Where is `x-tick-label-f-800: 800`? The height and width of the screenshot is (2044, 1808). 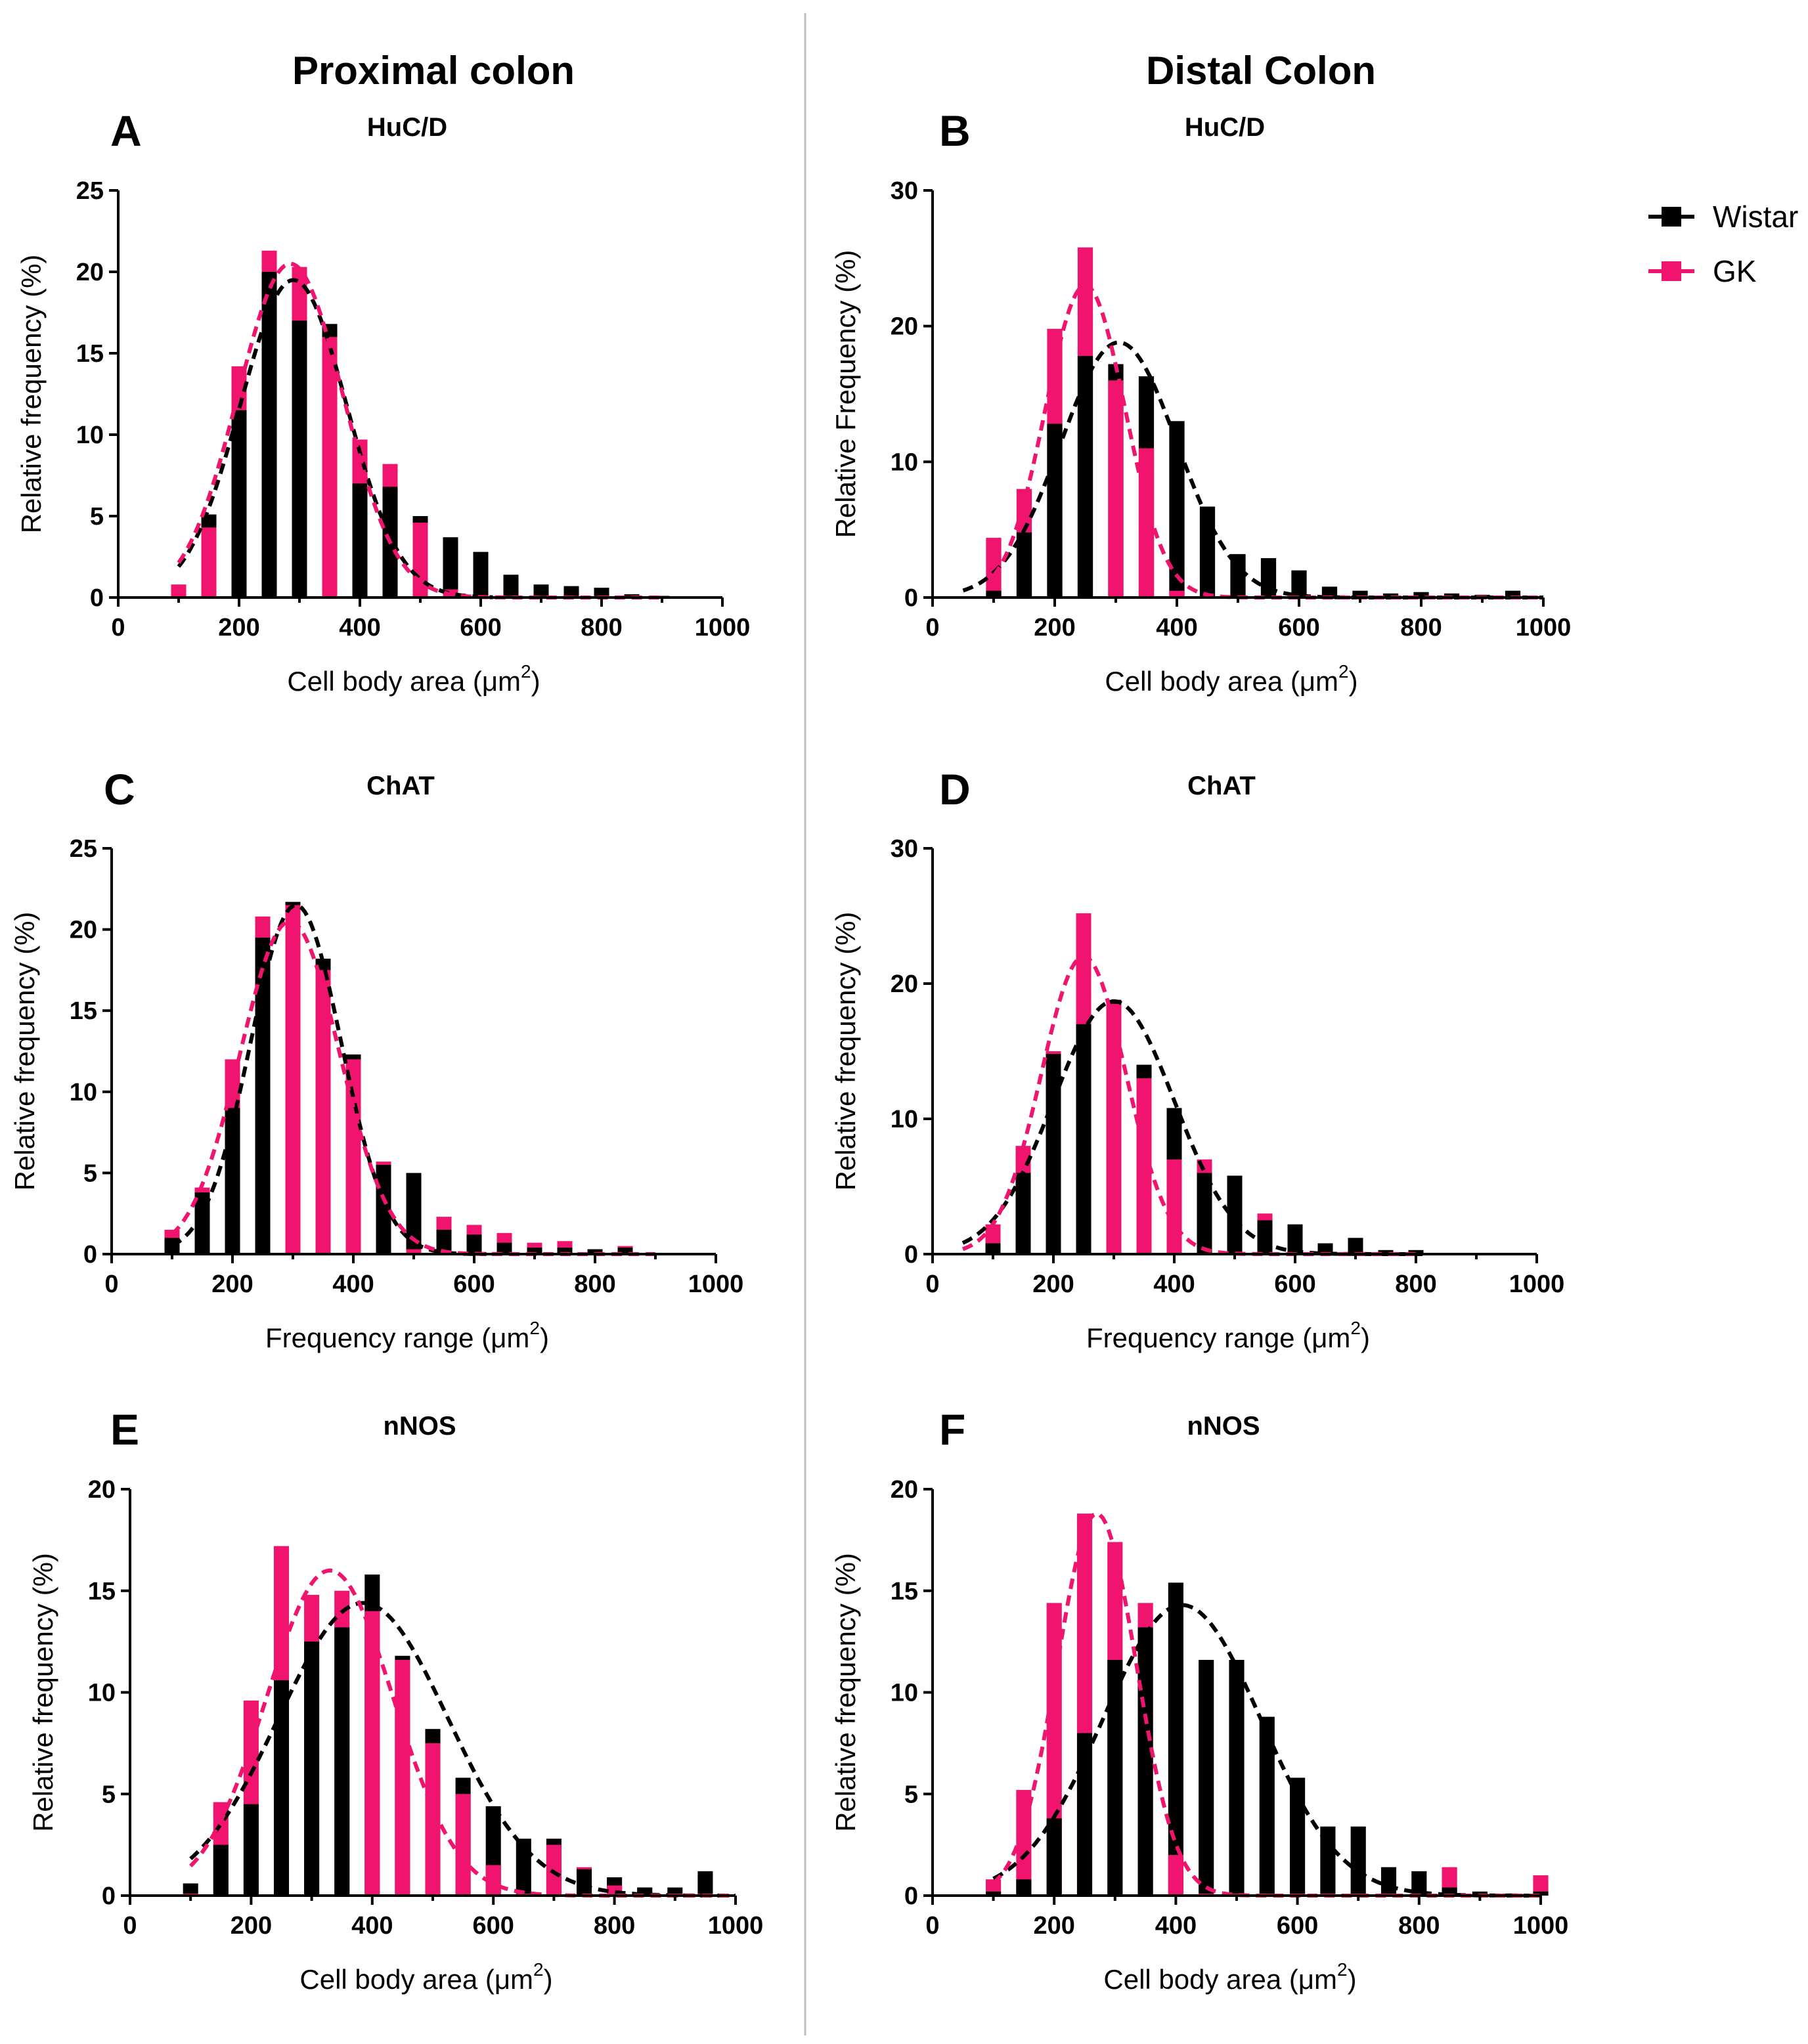 x-tick-label-f-800: 800 is located at coordinates (1419, 1926).